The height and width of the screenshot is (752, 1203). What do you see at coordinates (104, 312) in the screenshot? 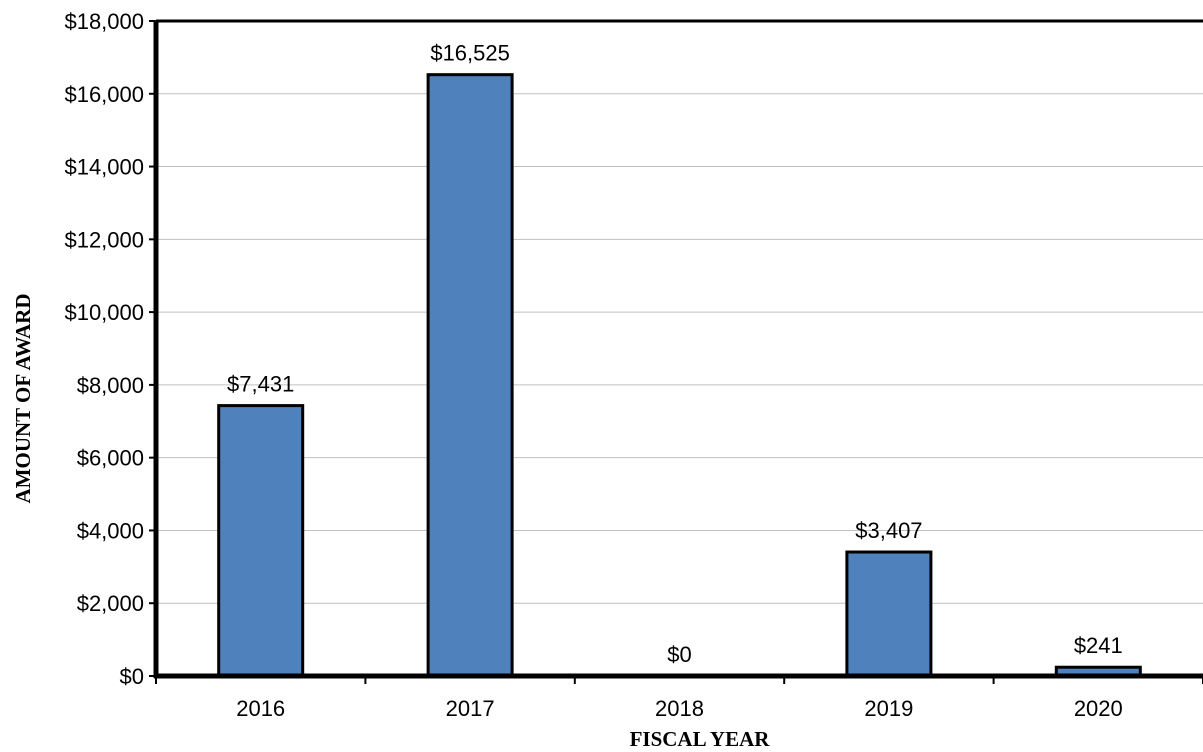
I see `y-tick-label: $10,000` at bounding box center [104, 312].